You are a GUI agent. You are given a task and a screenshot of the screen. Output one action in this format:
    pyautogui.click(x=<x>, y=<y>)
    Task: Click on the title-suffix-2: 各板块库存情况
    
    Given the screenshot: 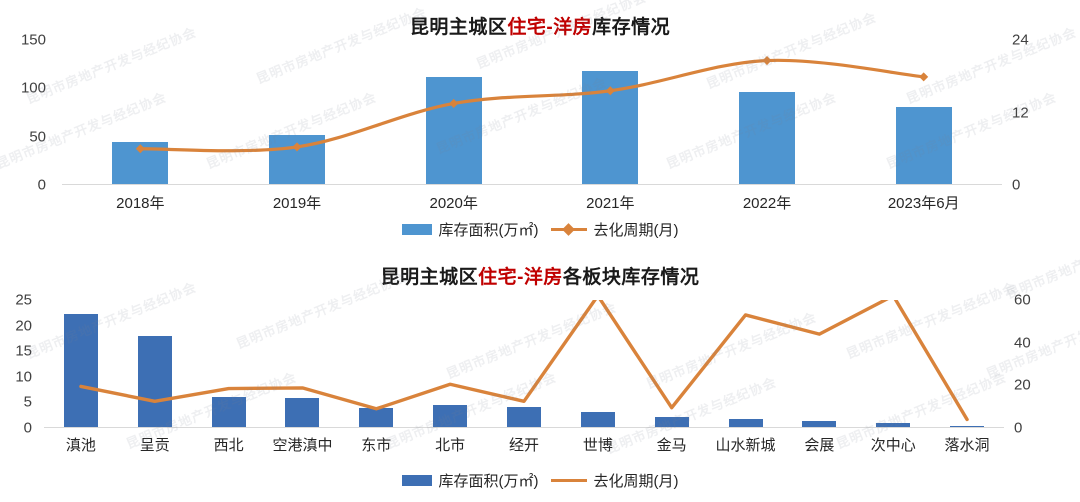 What is the action you would take?
    pyautogui.click(x=631, y=277)
    